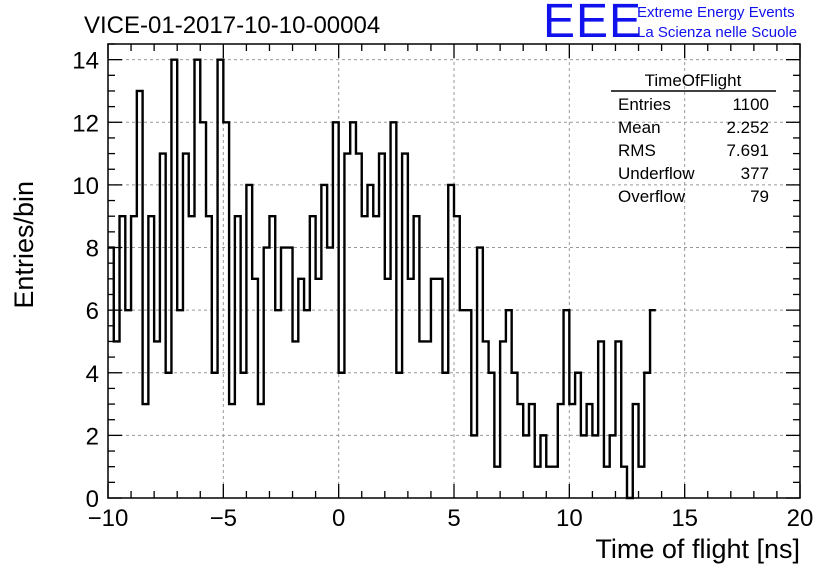  What do you see at coordinates (108, 518) in the screenshot?
I see `x-tick-label: −10` at bounding box center [108, 518].